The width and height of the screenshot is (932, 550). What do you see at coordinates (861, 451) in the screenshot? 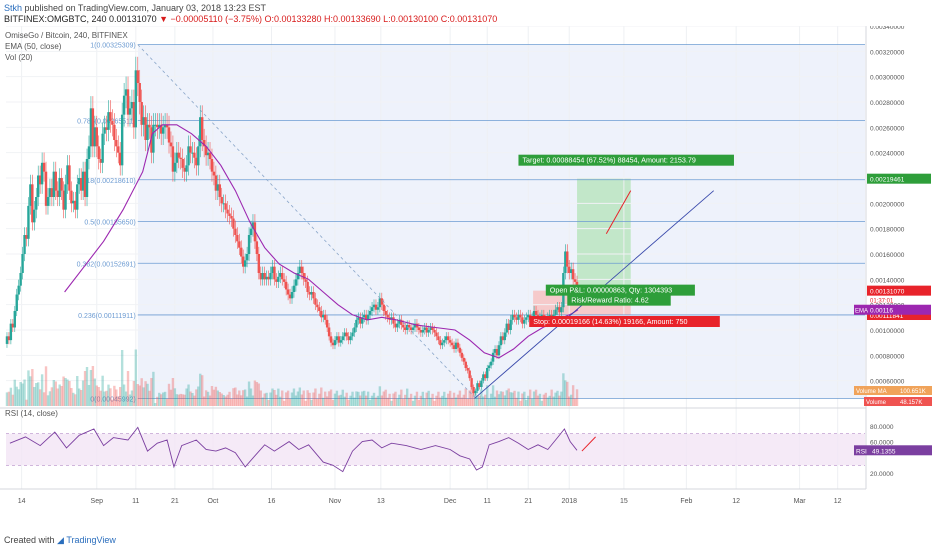
I see `rsi-tag-label: RSI` at bounding box center [861, 451].